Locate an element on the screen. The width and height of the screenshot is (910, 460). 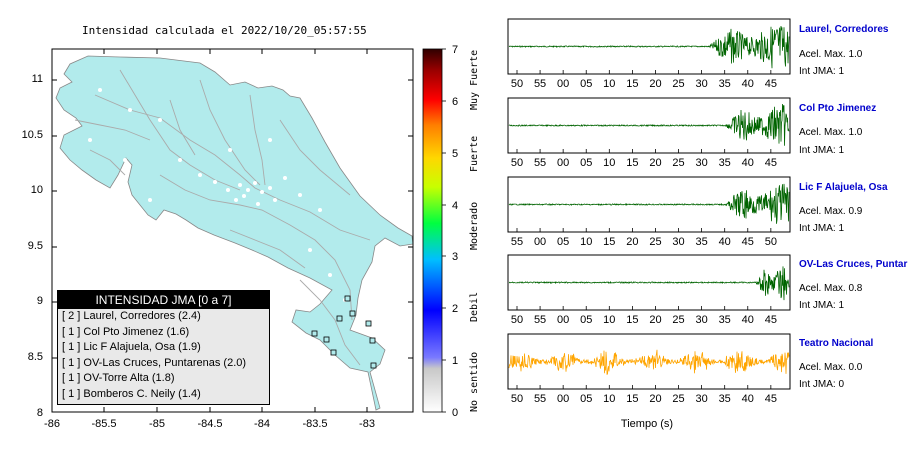
colorbar-label: No sentido is located at coordinates (474, 382).